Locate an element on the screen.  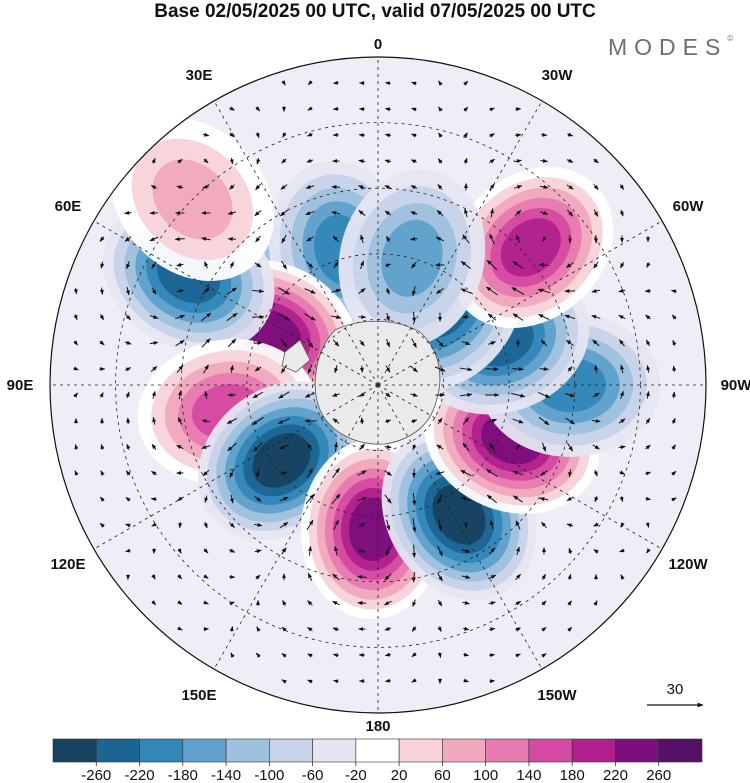
longitude-label: 120E is located at coordinates (67, 564).